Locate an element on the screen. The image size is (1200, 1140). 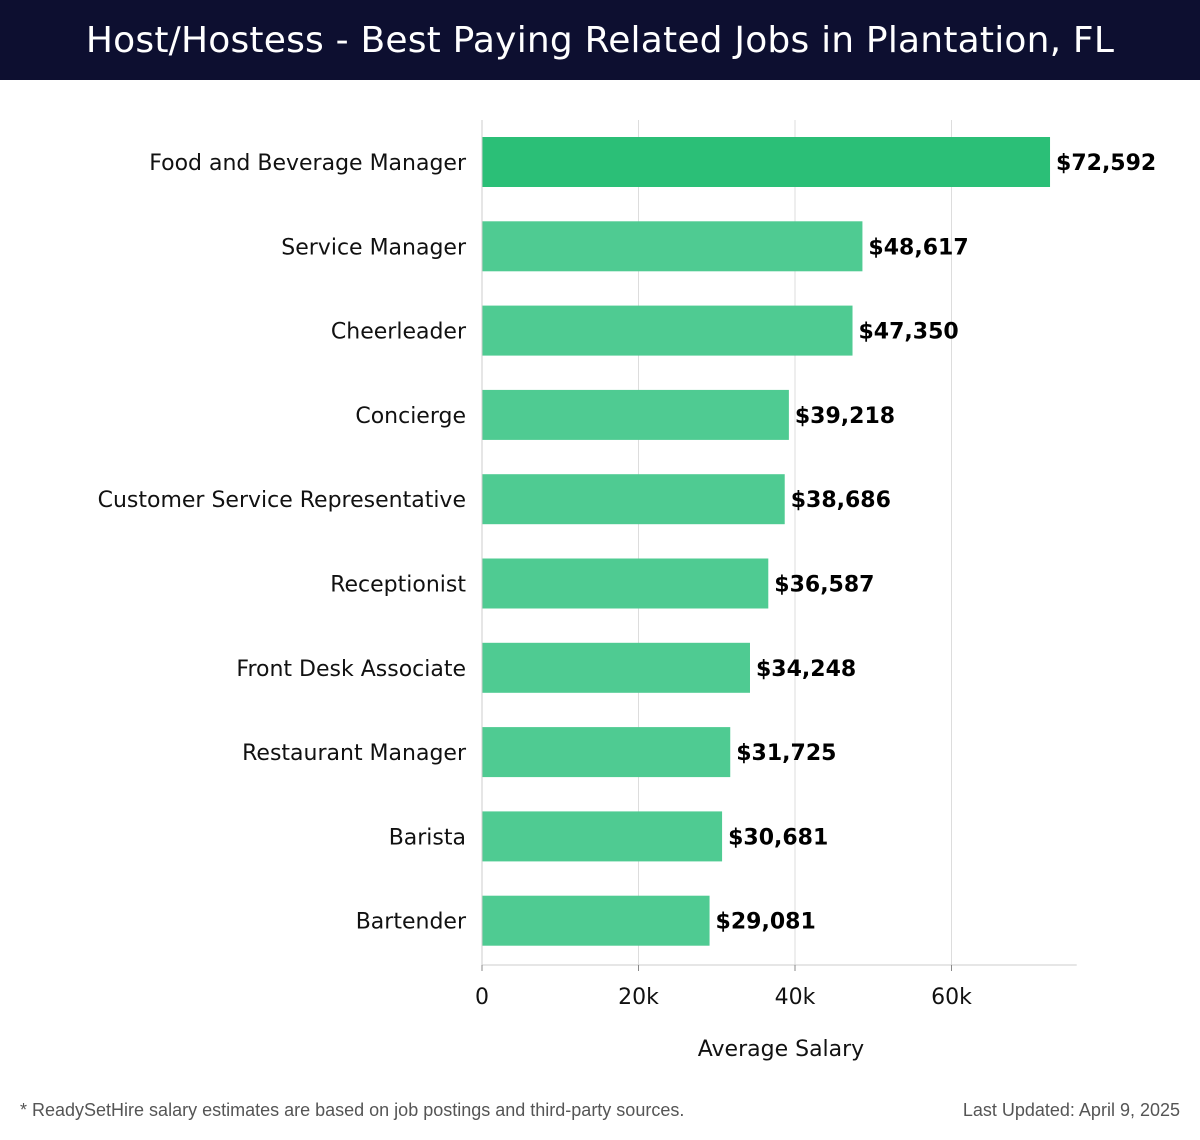
category-label: Service Manager is located at coordinates (374, 247).